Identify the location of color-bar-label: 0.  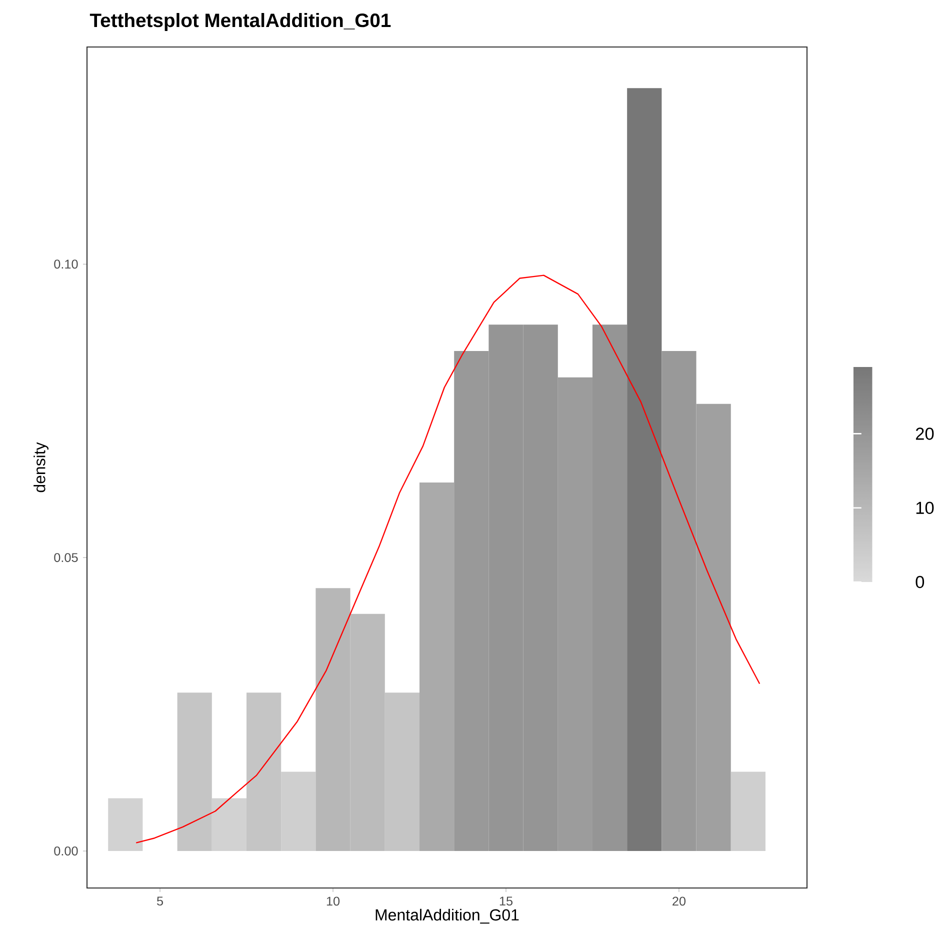
(920, 582).